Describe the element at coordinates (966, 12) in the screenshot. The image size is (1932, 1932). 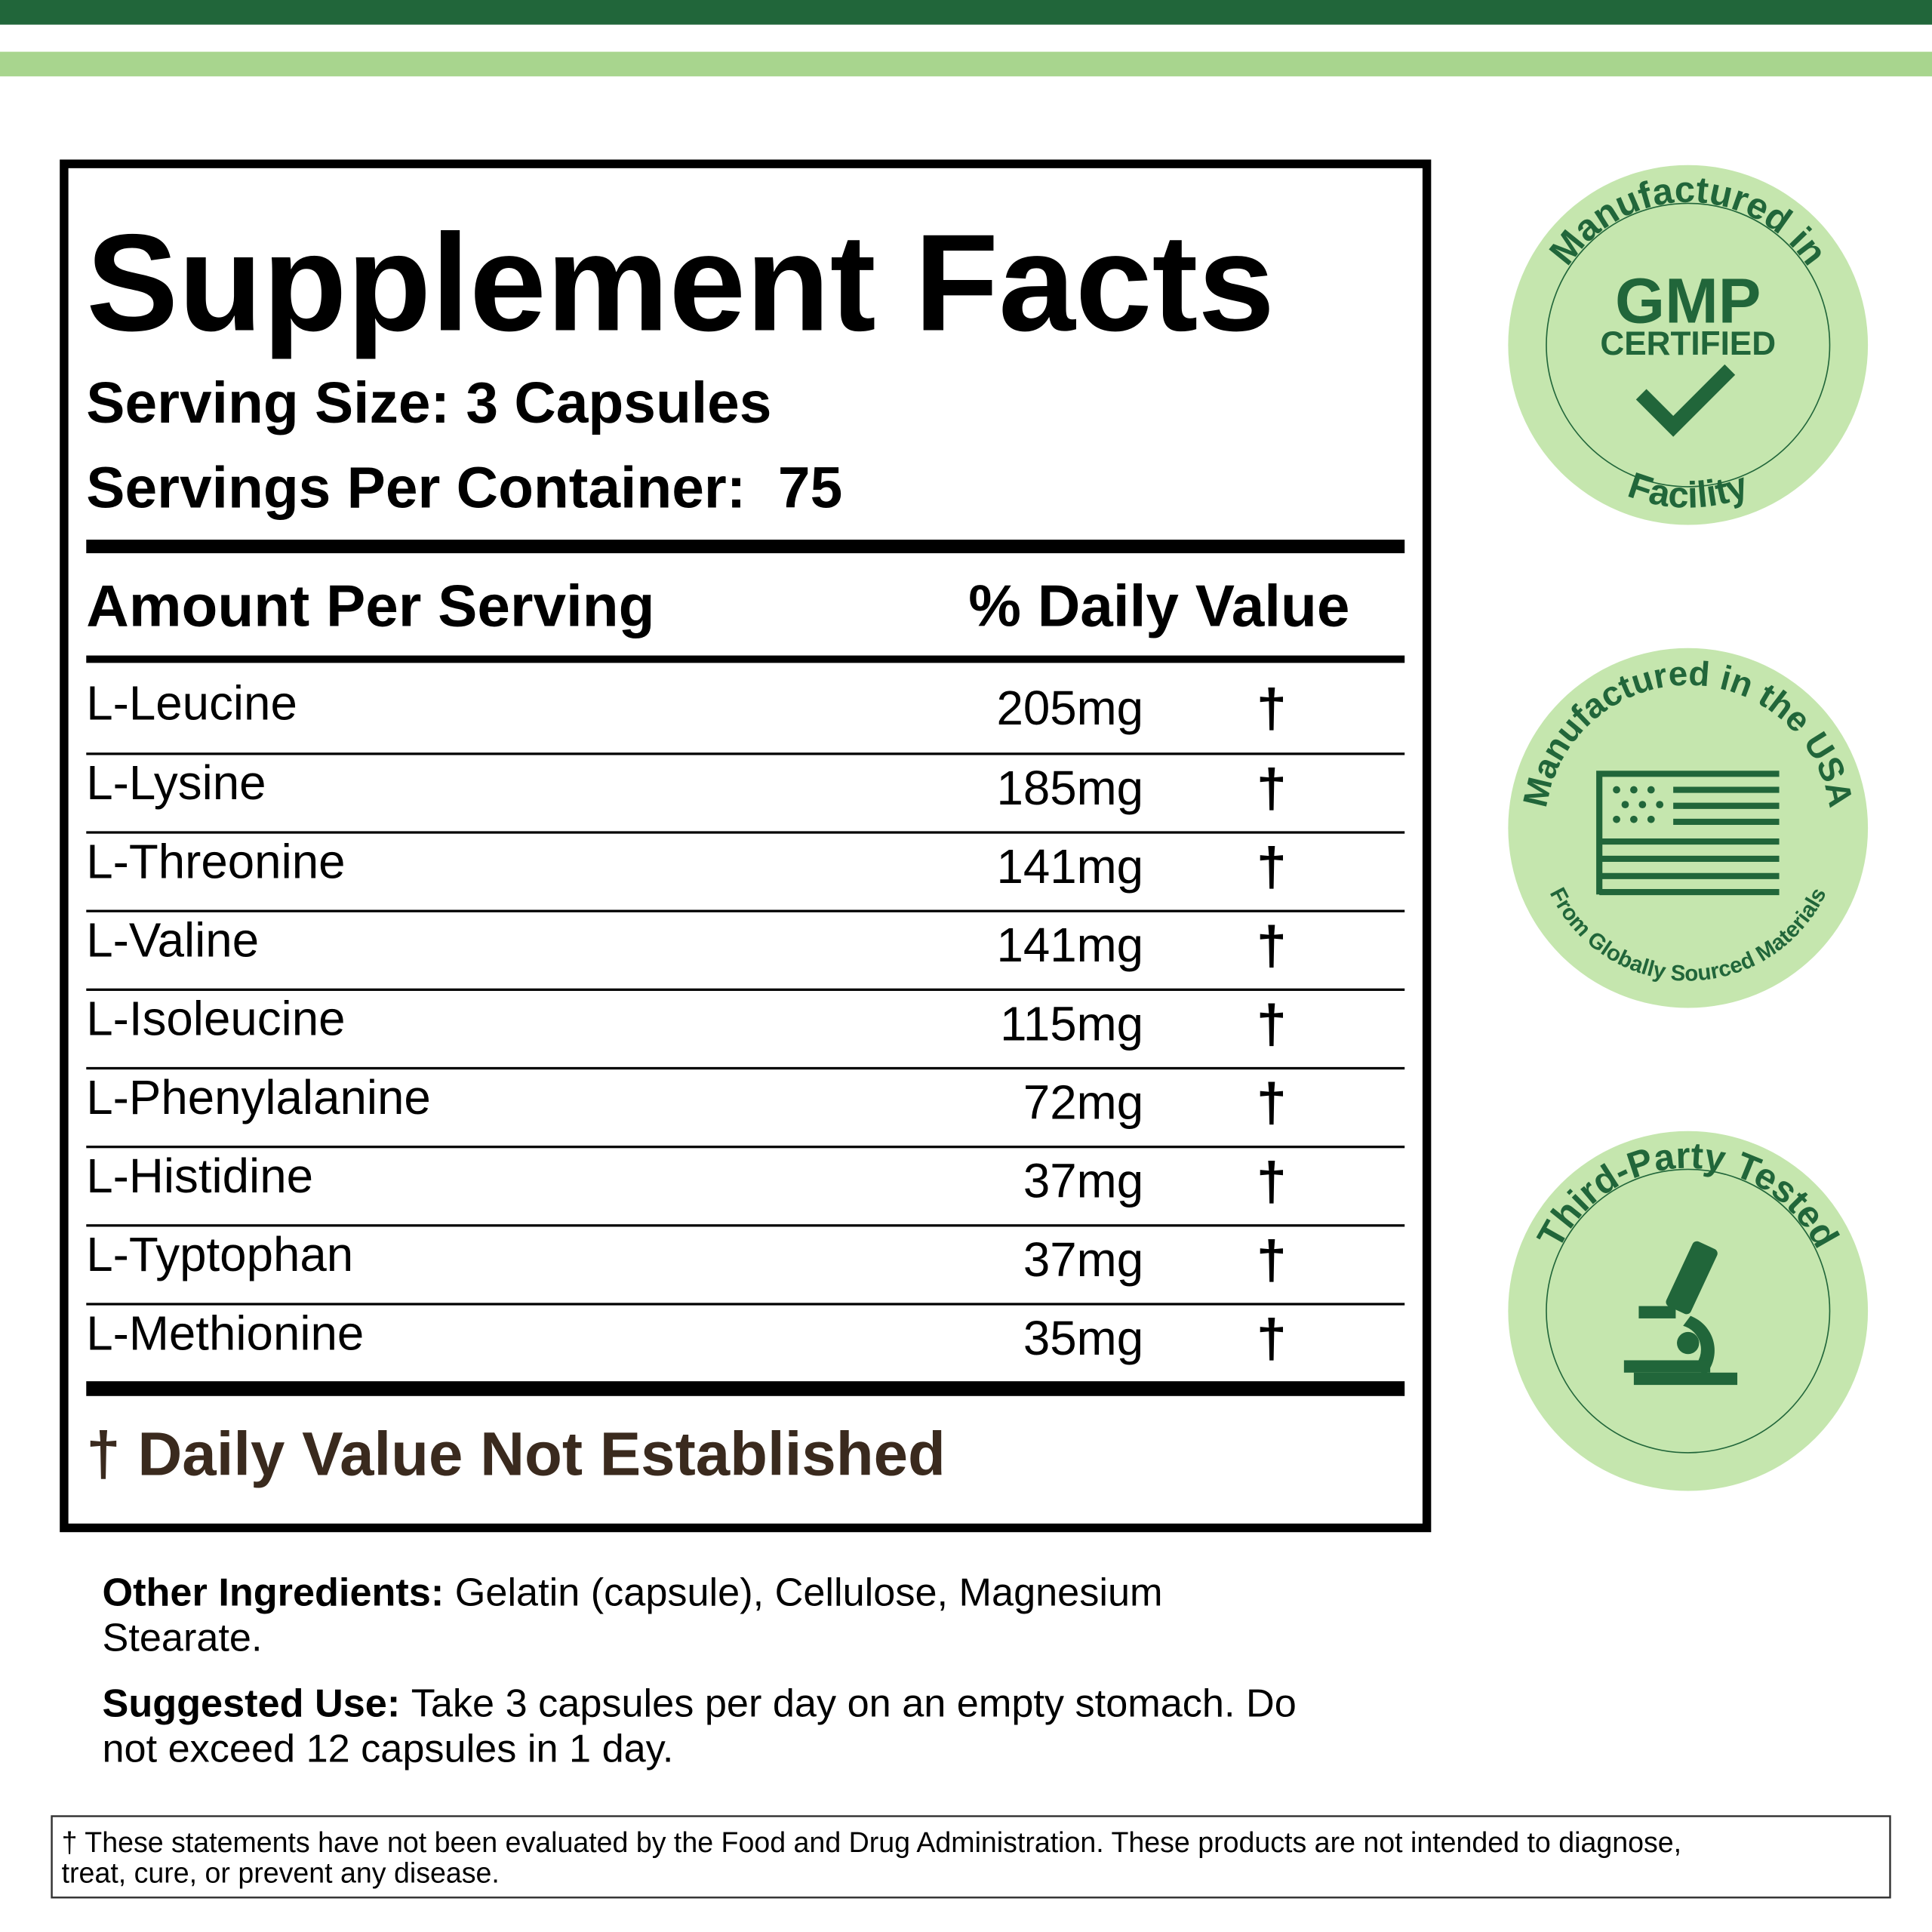
I see `top-bar` at that location.